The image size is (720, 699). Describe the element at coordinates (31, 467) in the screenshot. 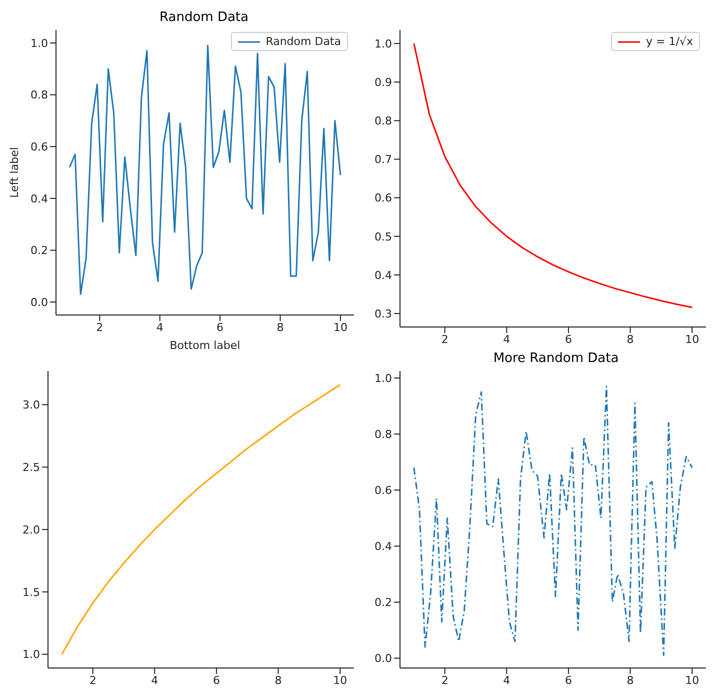

I see `y-tick-label: 2.5` at that location.